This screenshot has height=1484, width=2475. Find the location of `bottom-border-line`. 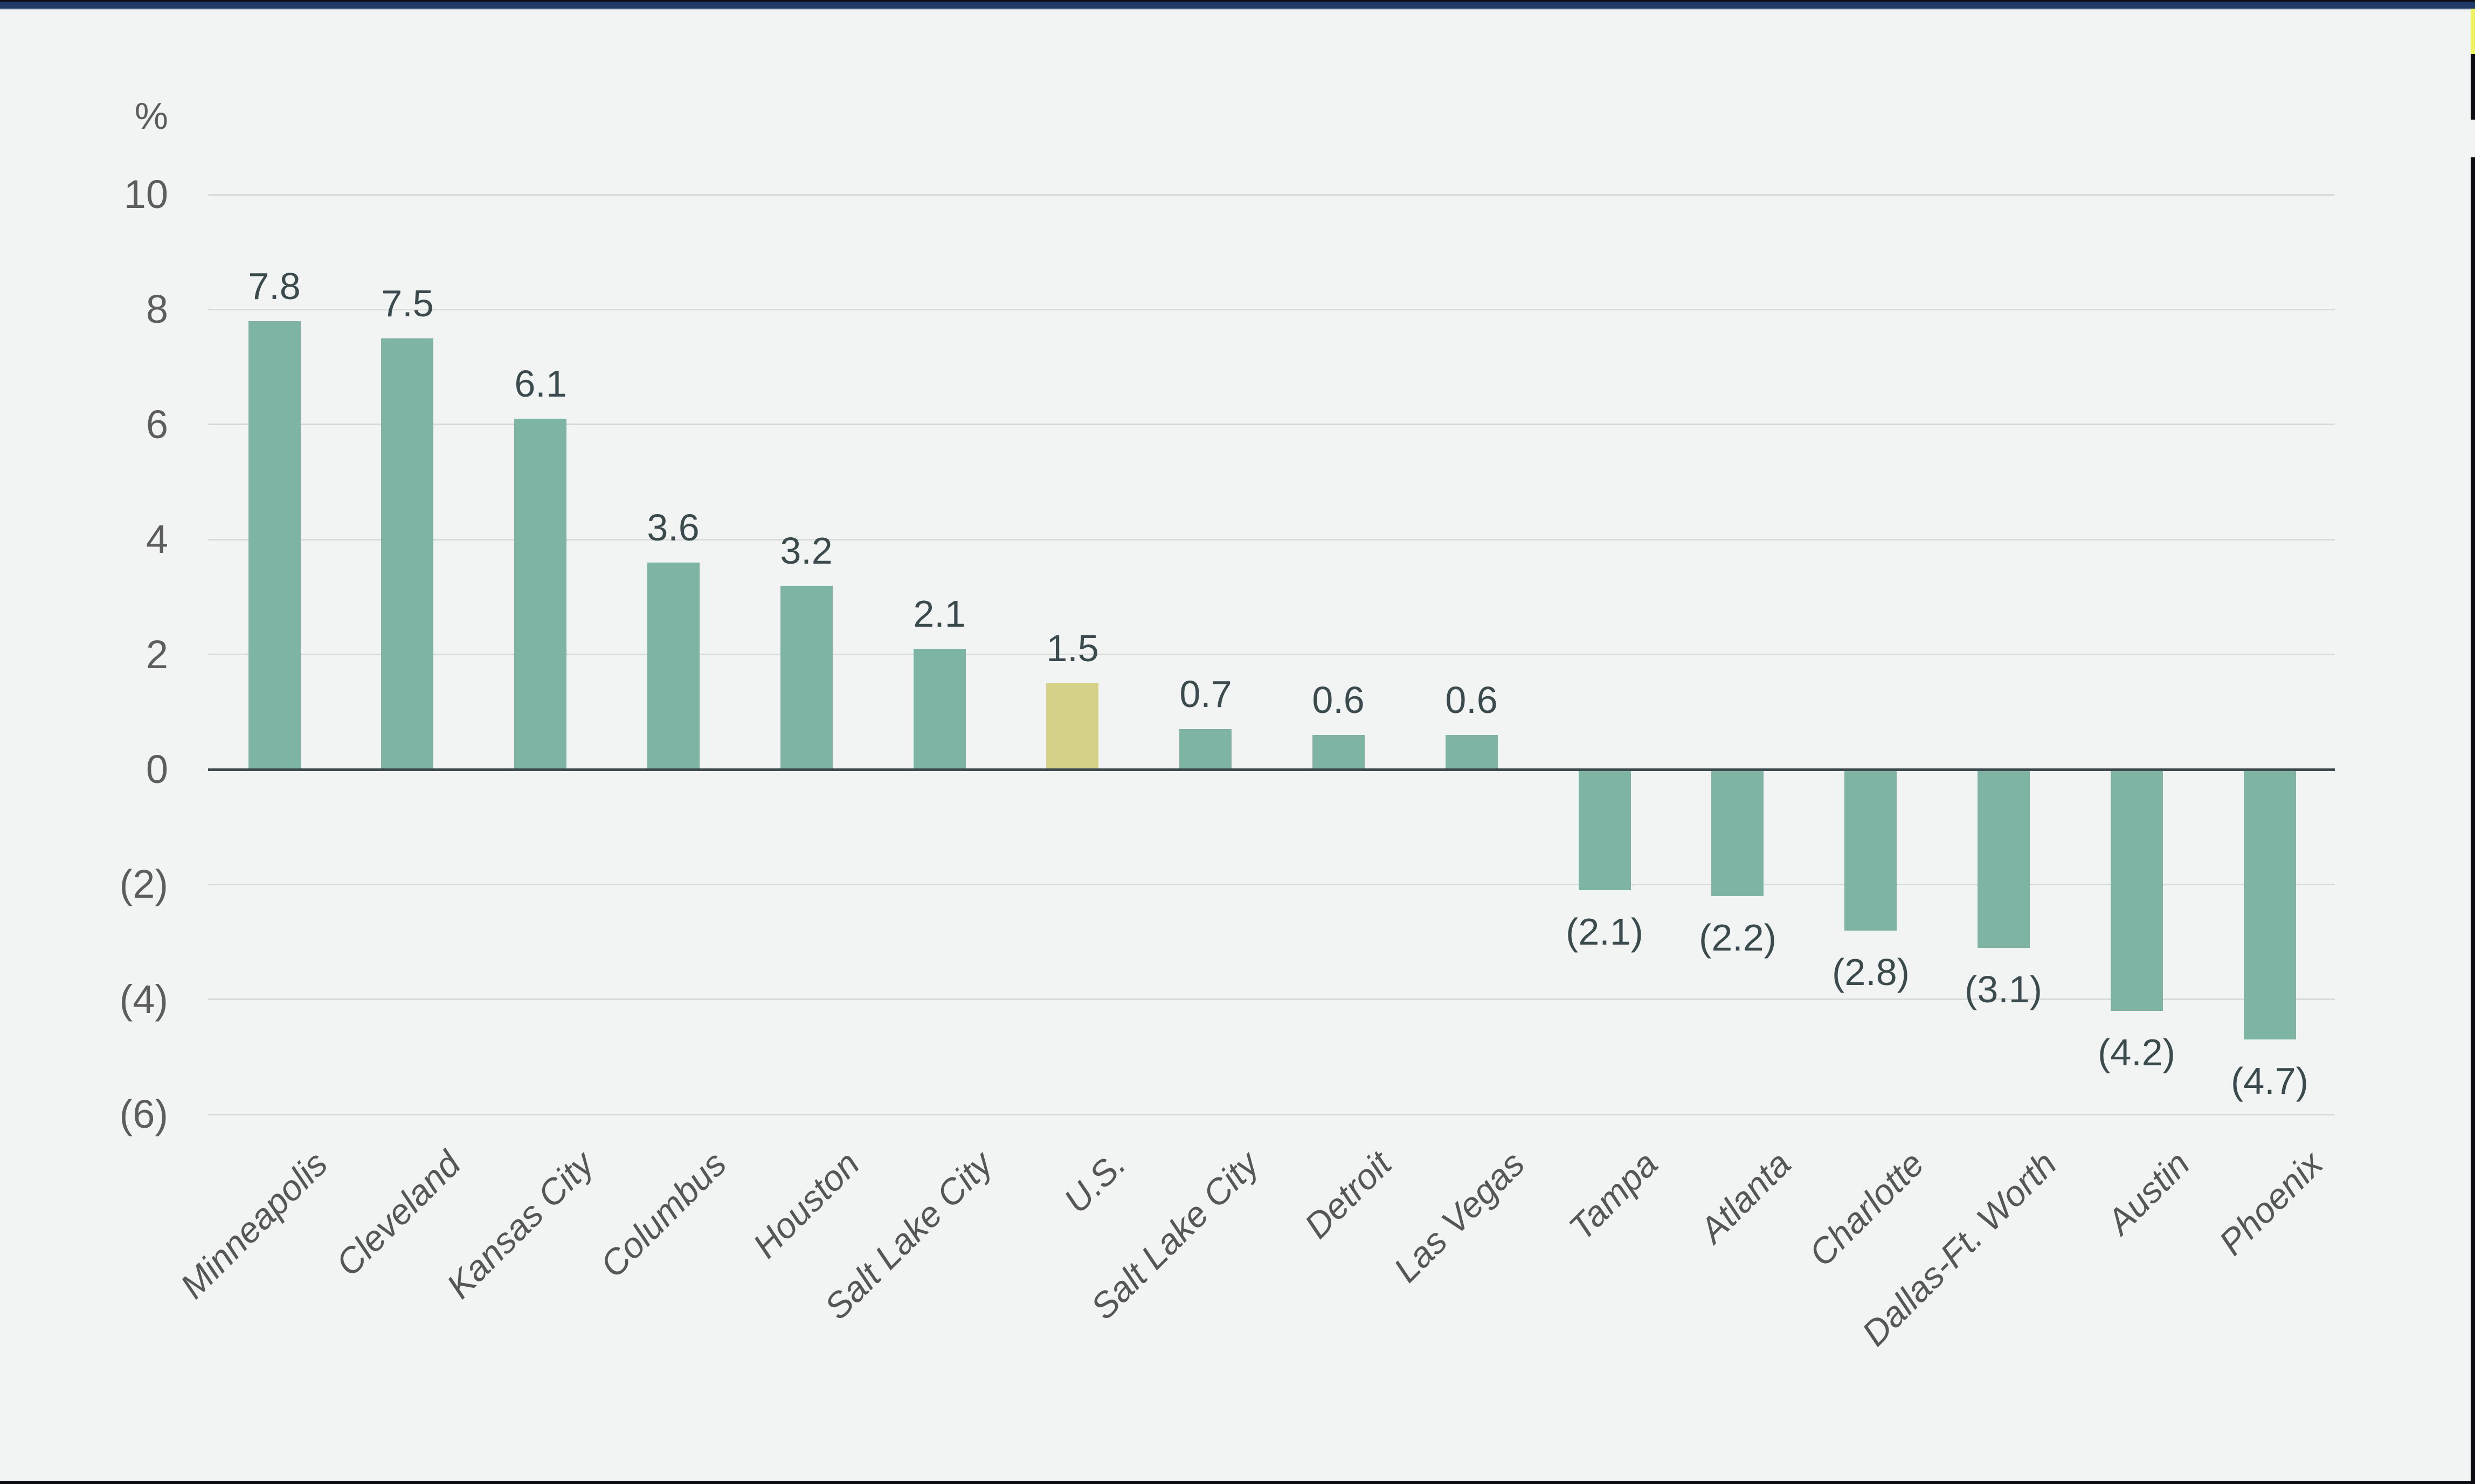

bottom-border-line is located at coordinates (1237, 1482).